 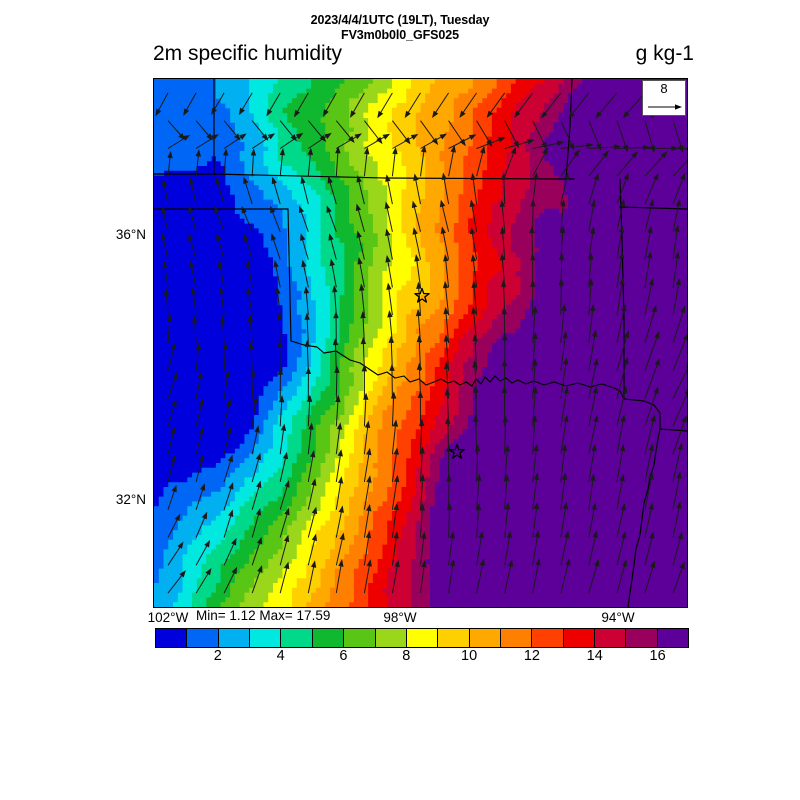 What do you see at coordinates (664, 53) in the screenshot?
I see `units-label: g kg-1` at bounding box center [664, 53].